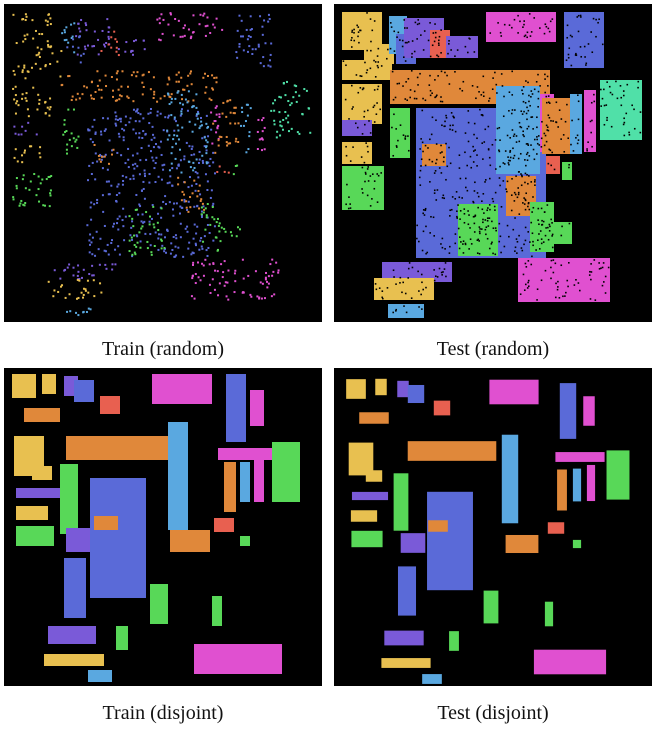 This screenshot has width=652, height=729. What do you see at coordinates (110, 405) in the screenshot?
I see `class-region` at bounding box center [110, 405].